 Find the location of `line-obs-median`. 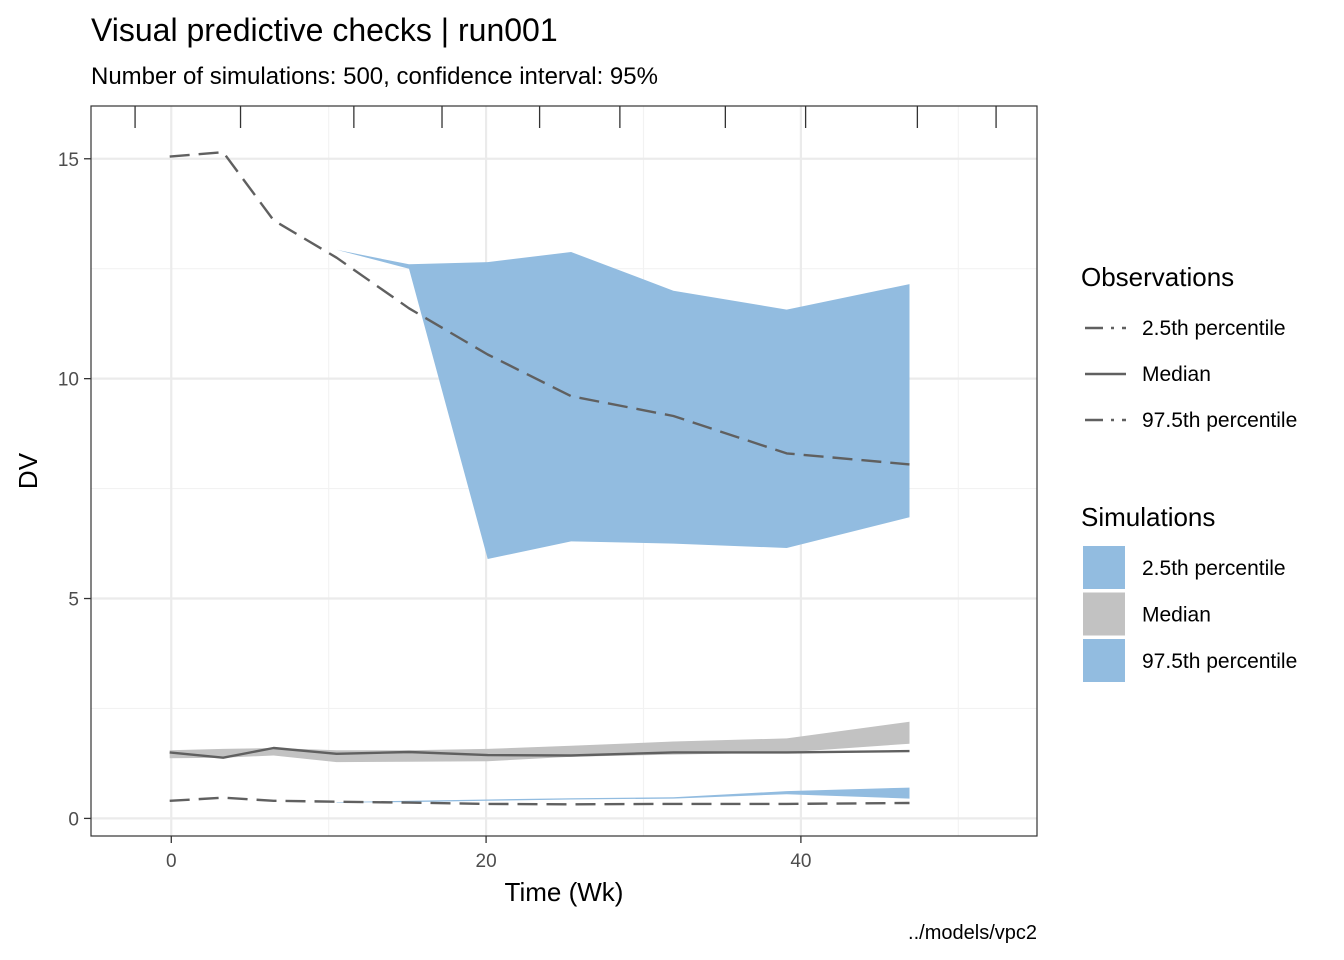

line-obs-median is located at coordinates (539, 752).